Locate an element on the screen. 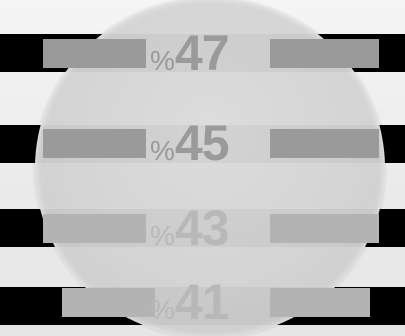  percentage-value: 47 is located at coordinates (202, 53).